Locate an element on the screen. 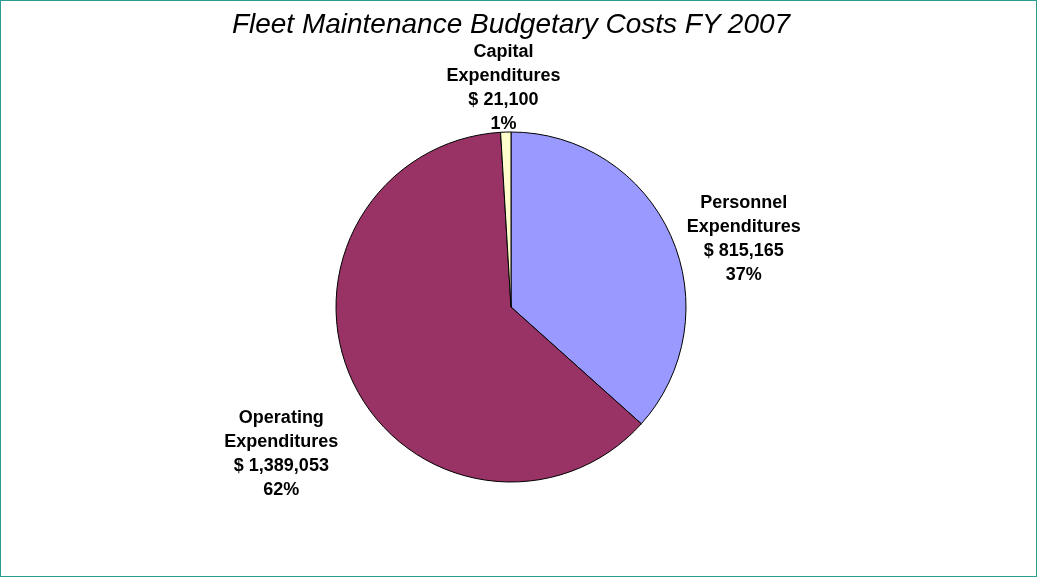  data-label: $ 1,389,053 62% is located at coordinates (281, 476).